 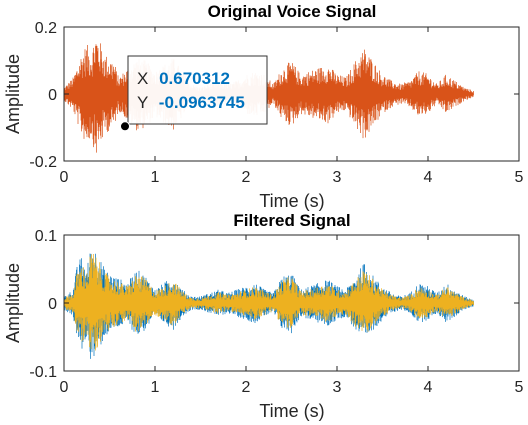 I want to click on y-tick-label-original: 0.2, so click(x=46, y=28).